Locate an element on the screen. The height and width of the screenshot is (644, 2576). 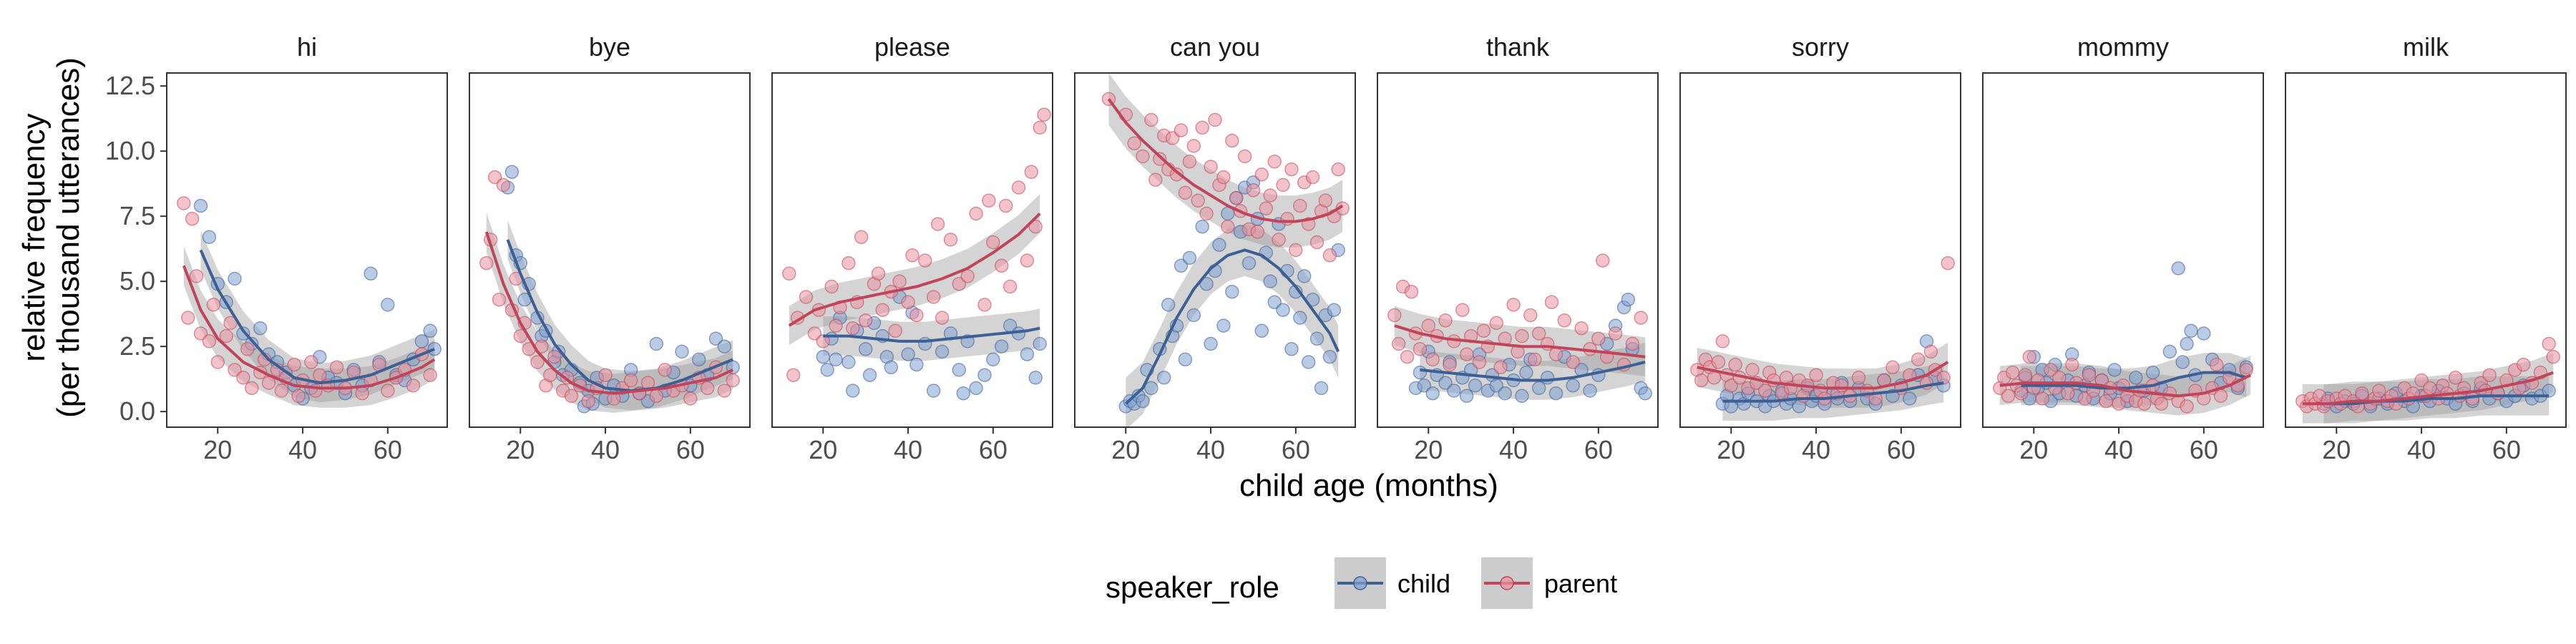
panel-border is located at coordinates (1518, 250).